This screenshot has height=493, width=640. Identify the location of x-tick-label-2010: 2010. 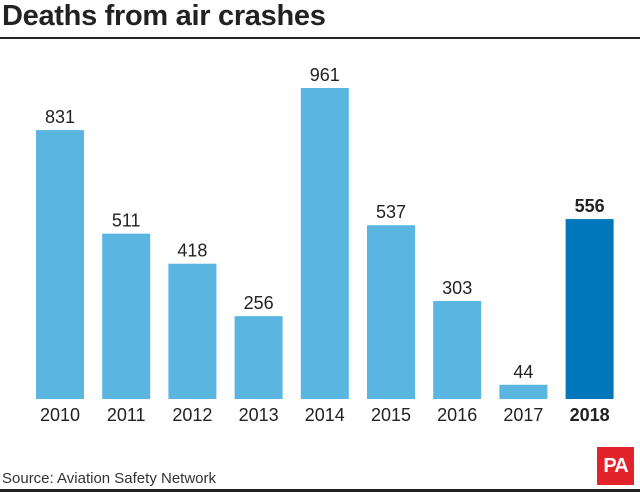
(60, 415).